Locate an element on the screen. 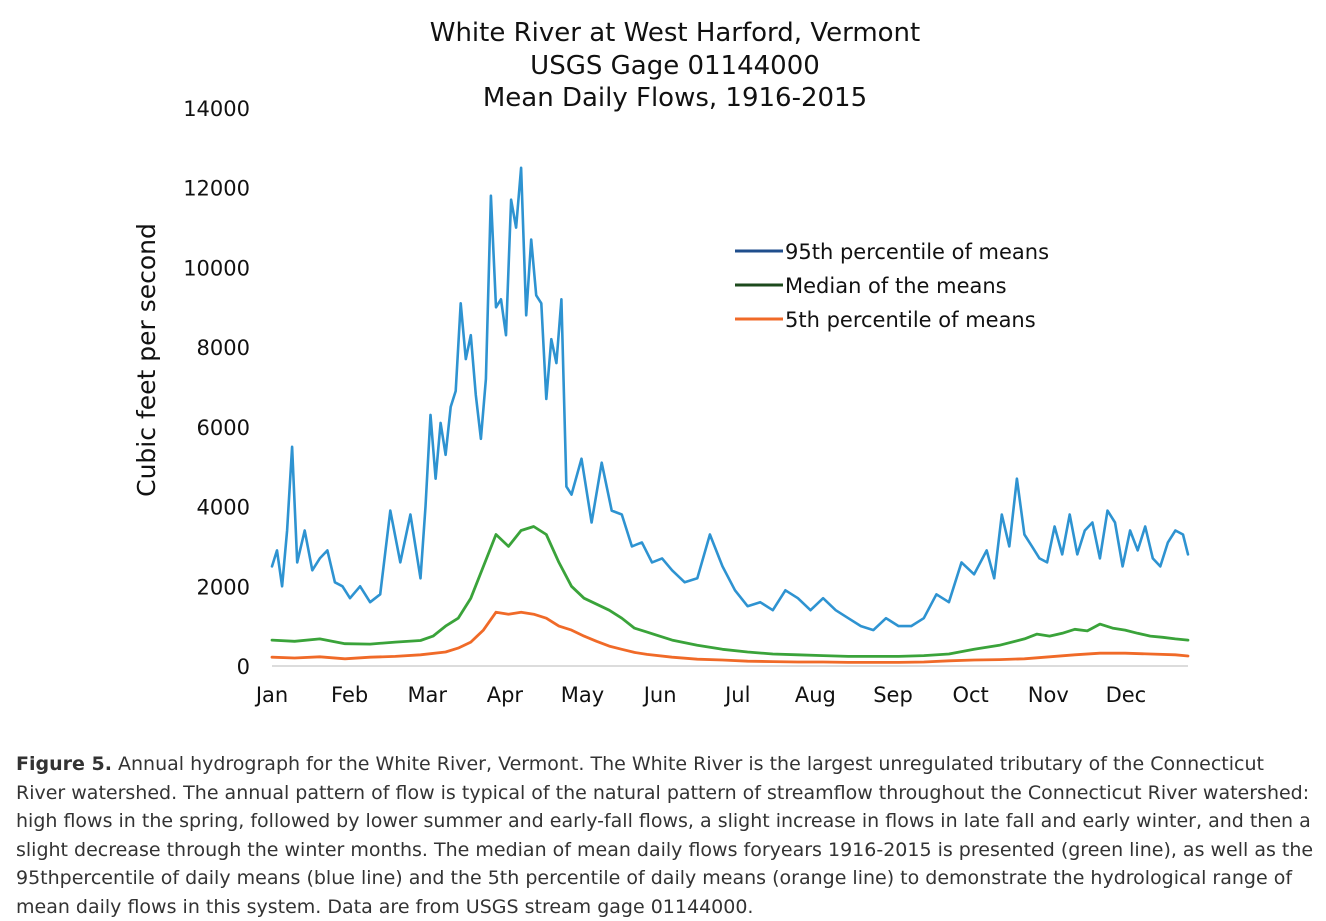  x-tick-label: Jul is located at coordinates (736, 695).